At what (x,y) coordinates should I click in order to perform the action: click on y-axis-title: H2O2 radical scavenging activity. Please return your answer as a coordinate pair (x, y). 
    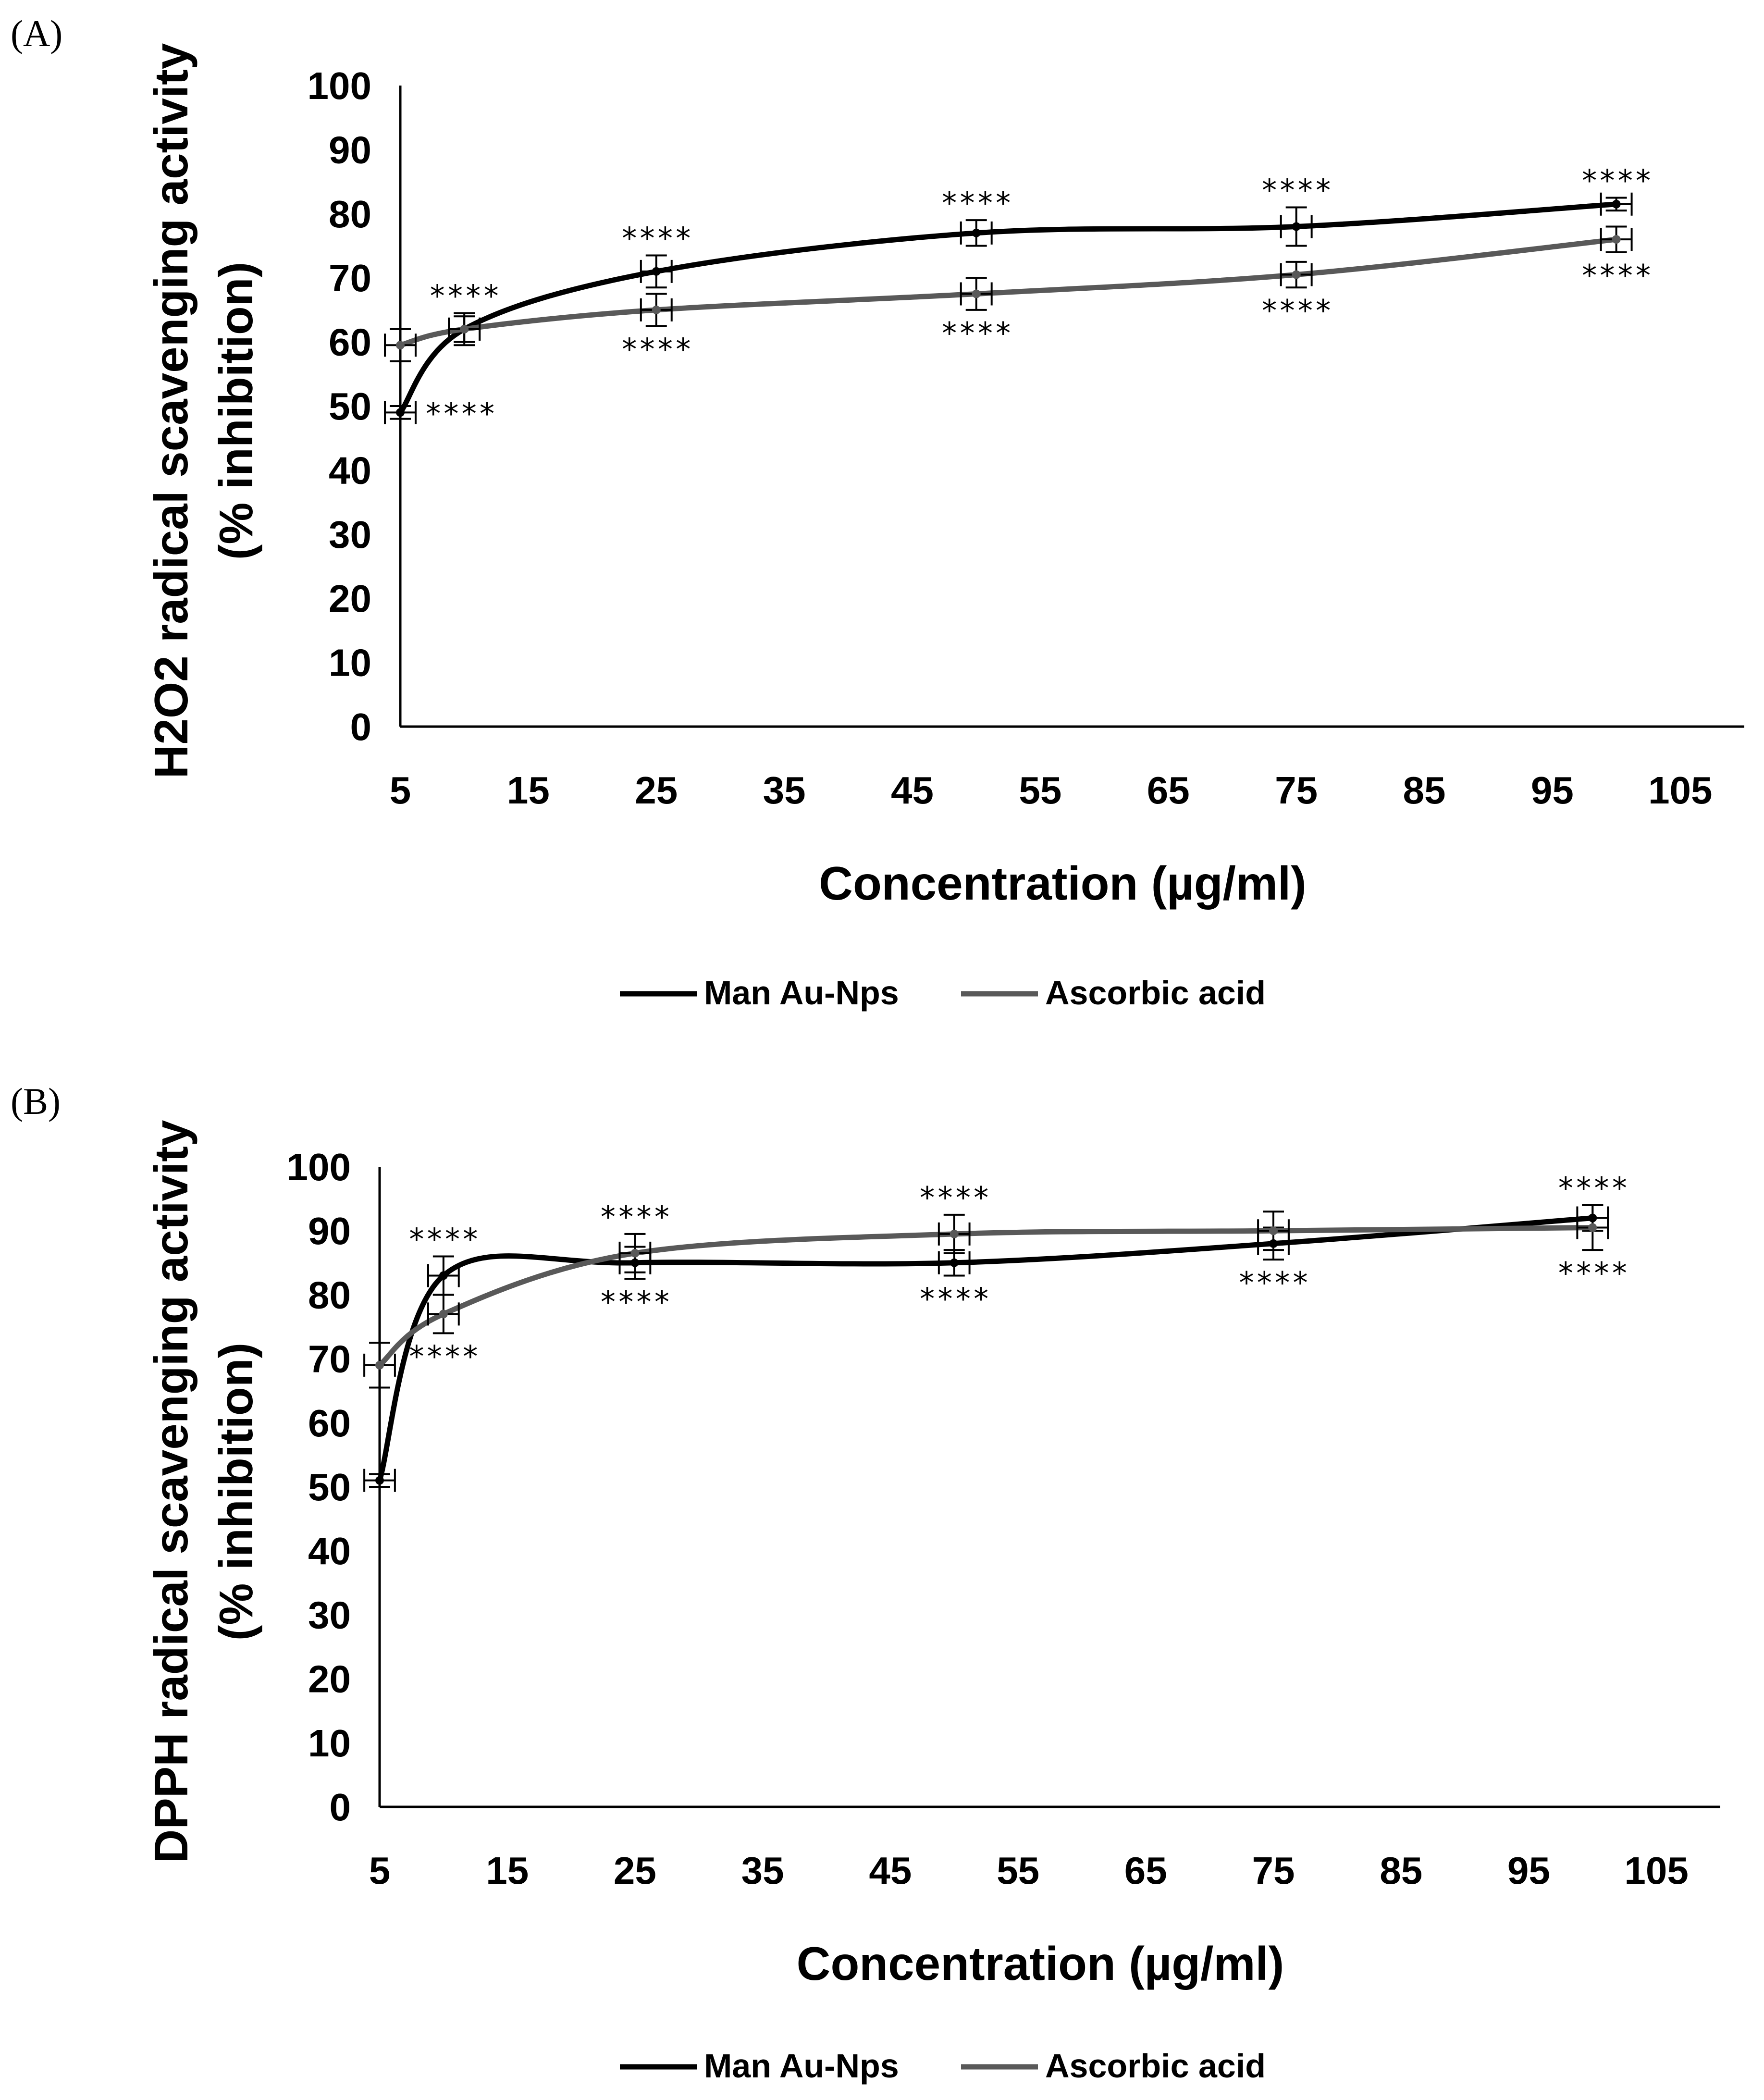
    Looking at the image, I should click on (171, 411).